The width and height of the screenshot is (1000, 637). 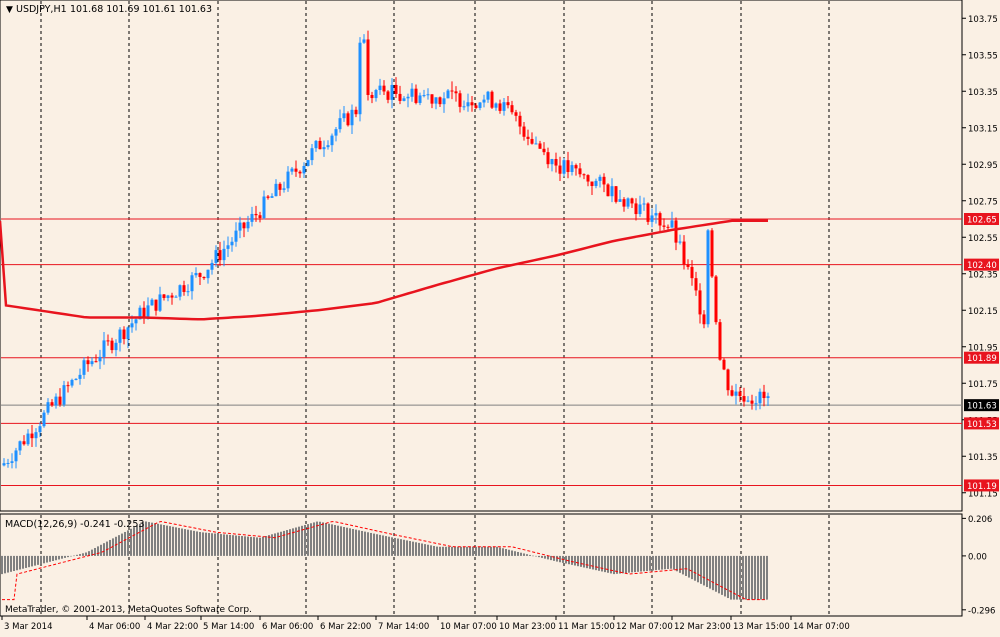 What do you see at coordinates (403, 627) in the screenshot?
I see `time-tick-label: 7 Mar 14:00` at bounding box center [403, 627].